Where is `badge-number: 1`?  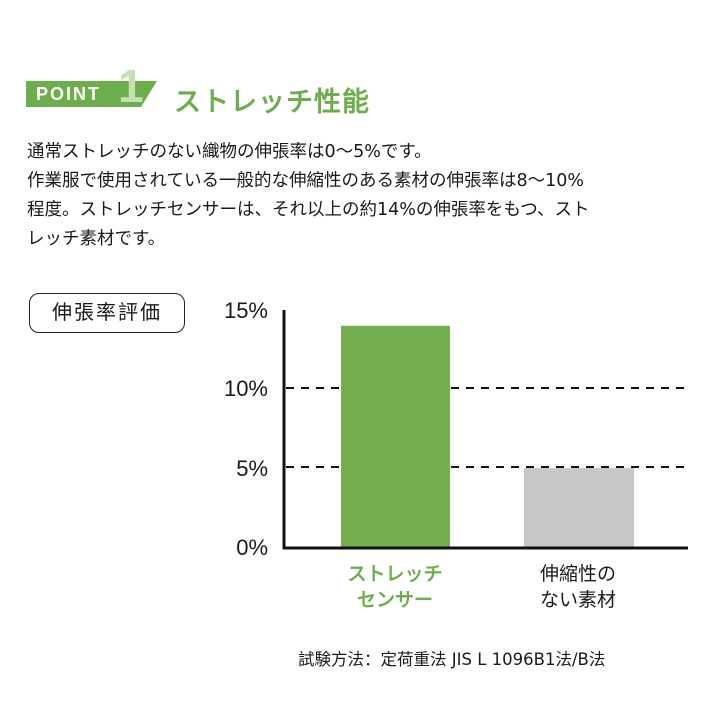
badge-number: 1 is located at coordinates (131, 86).